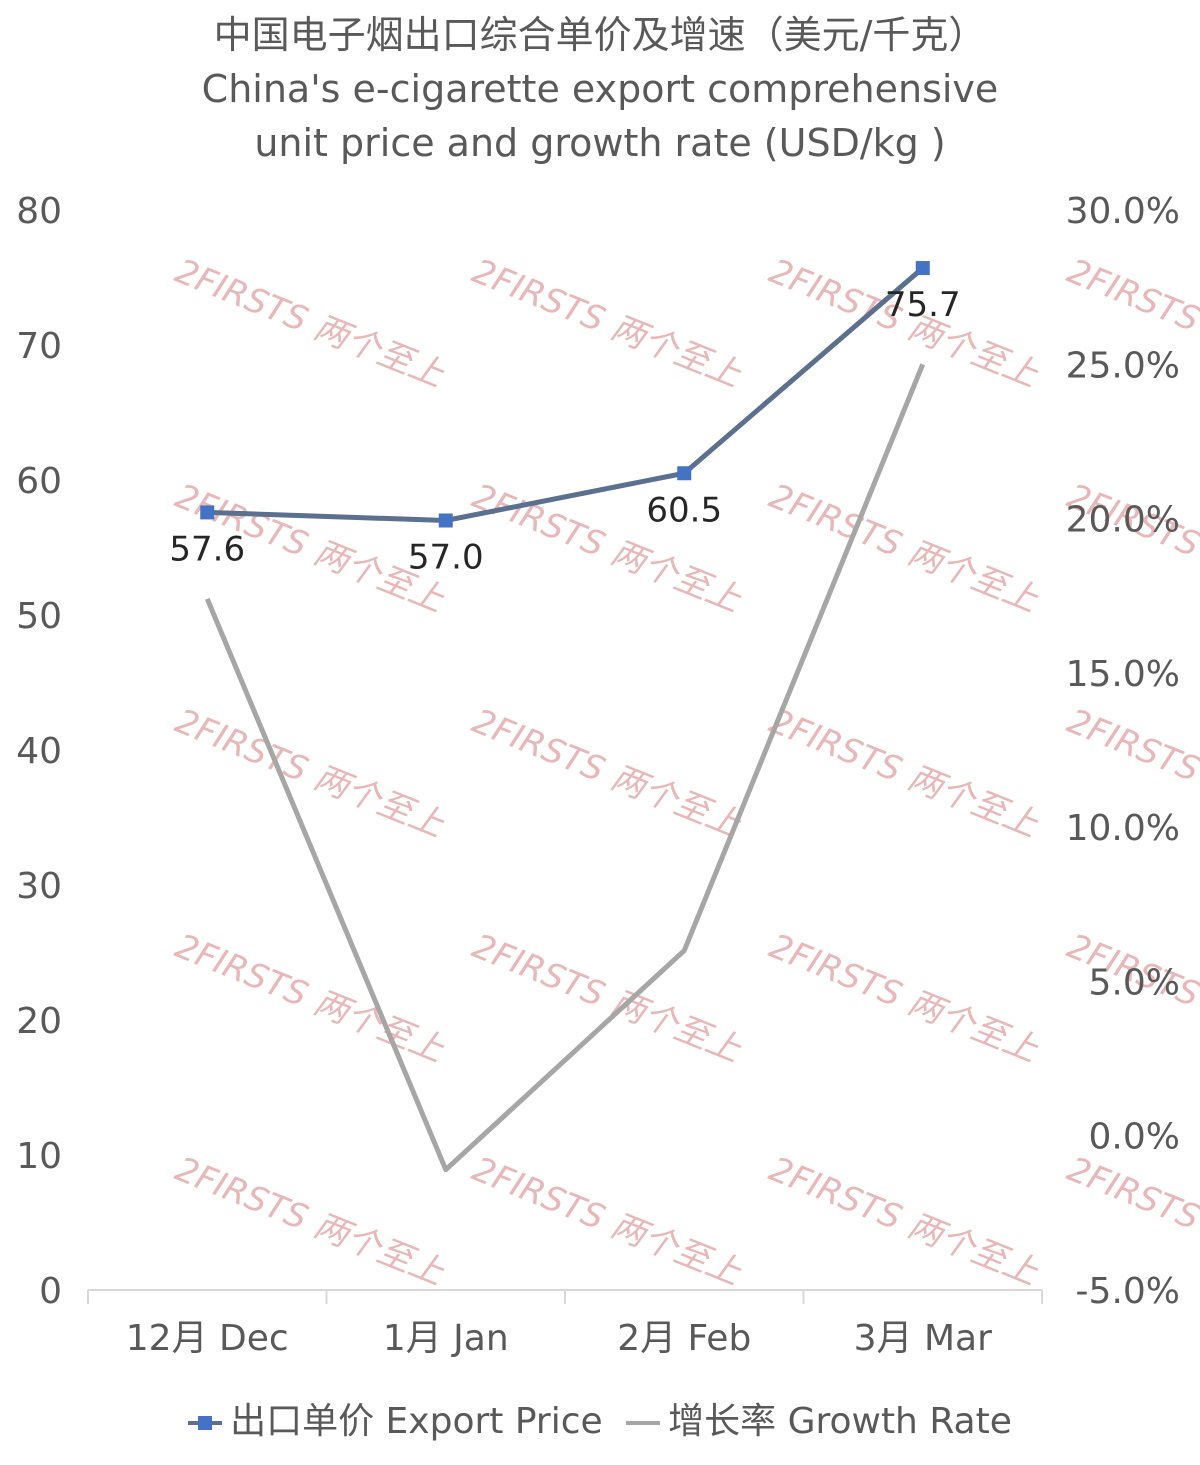 This screenshot has width=1200, height=1465. What do you see at coordinates (207, 549) in the screenshot?
I see `export-price-data-label: 57.6` at bounding box center [207, 549].